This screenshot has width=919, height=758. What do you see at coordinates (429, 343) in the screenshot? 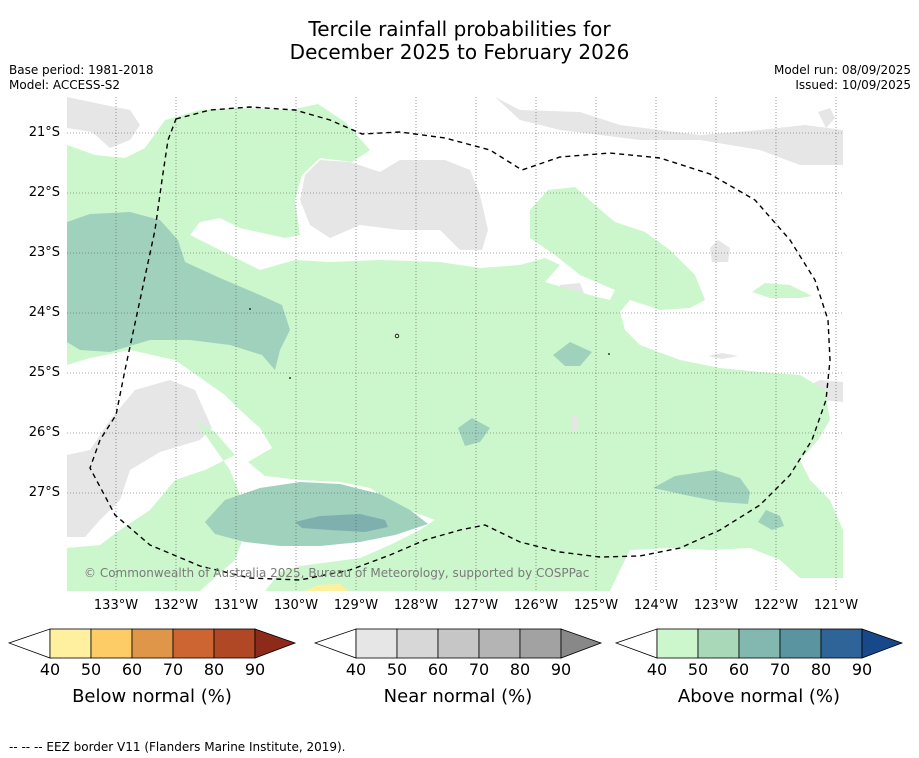
I see `island-markers` at bounding box center [429, 343].